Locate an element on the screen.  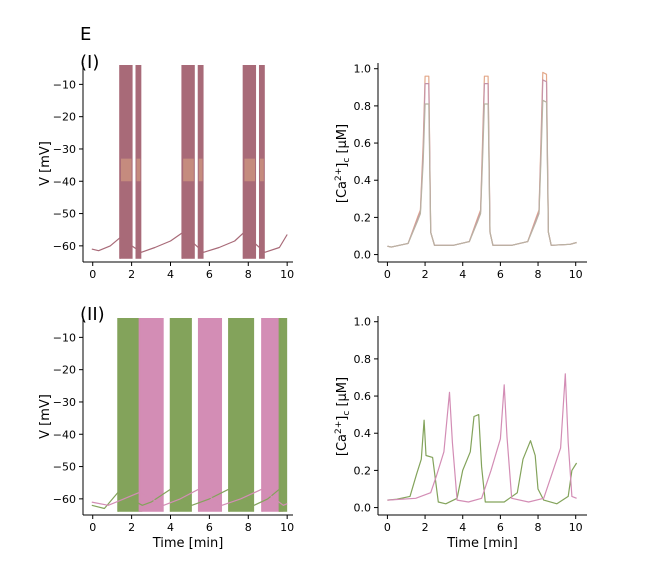
green-baseline is located at coordinates (185, 499).